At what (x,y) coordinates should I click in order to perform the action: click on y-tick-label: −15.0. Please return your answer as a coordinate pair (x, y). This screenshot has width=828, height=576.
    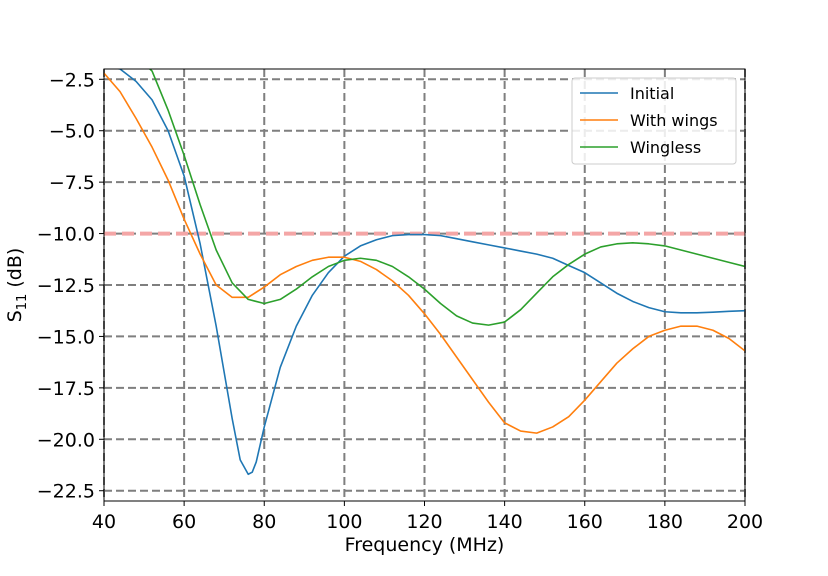
    Looking at the image, I should click on (66, 337).